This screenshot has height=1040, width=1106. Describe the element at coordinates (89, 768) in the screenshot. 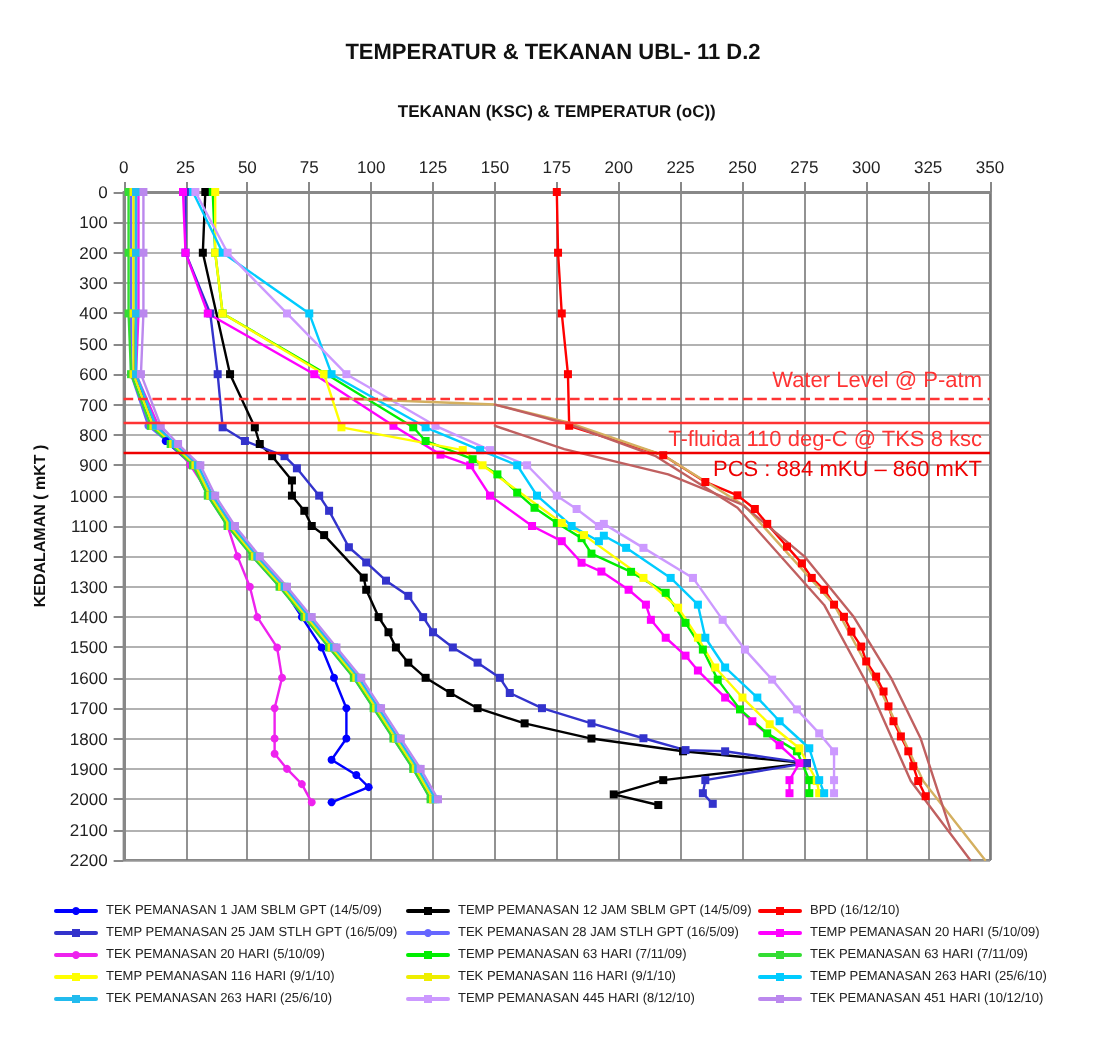

I see `y-tick-label: 1900` at that location.